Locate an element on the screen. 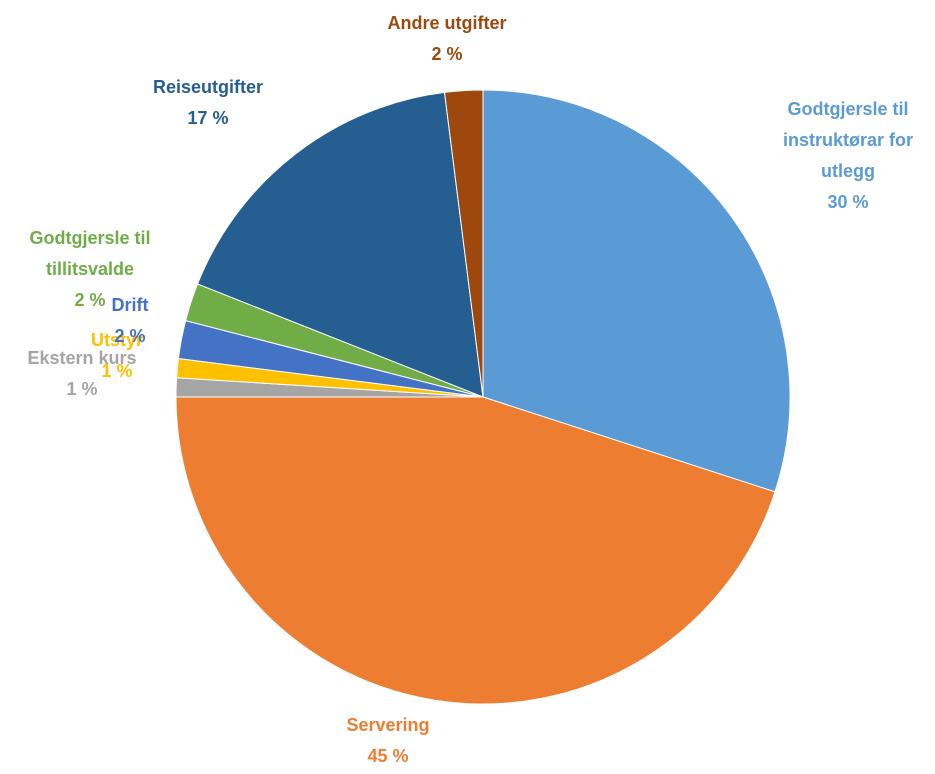 The width and height of the screenshot is (935, 774). slice-label: Servering 45 % is located at coordinates (387, 740).